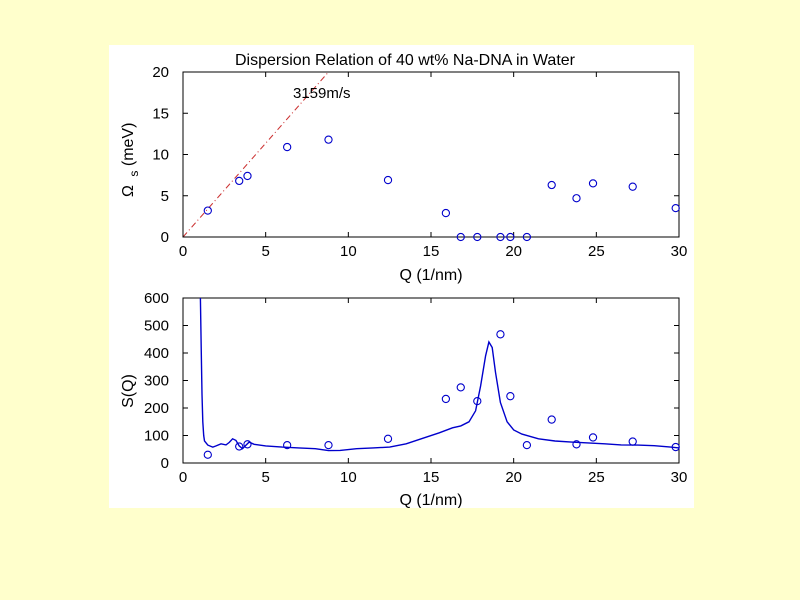  Describe the element at coordinates (128, 191) in the screenshot. I see `y-label-omega: Ω` at that location.